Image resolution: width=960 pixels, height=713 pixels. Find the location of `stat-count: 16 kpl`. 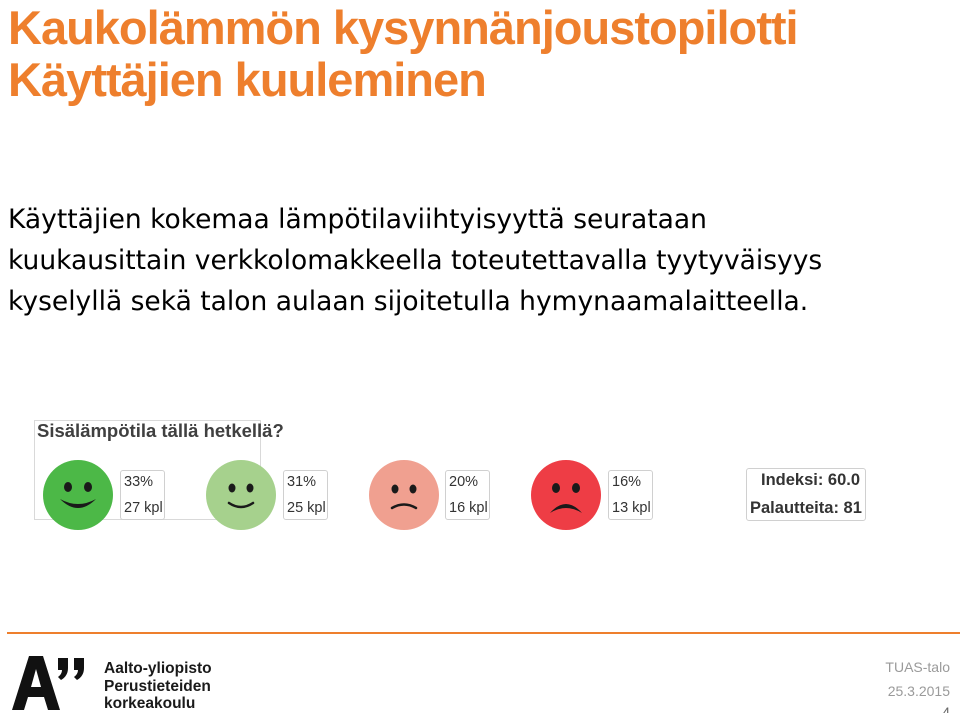

stat-count: 16 kpl is located at coordinates (468, 508).